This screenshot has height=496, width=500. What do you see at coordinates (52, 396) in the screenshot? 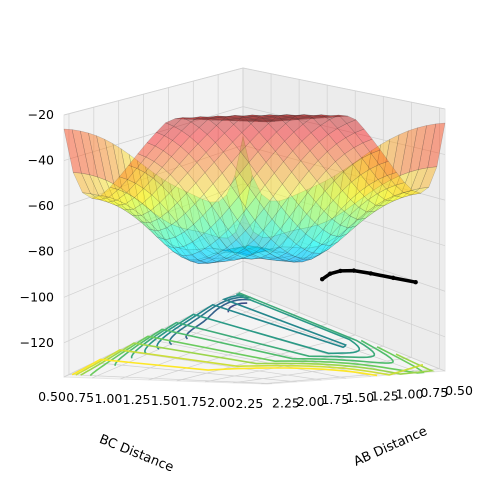
I see `y-tick-label: 0.50` at bounding box center [52, 396].